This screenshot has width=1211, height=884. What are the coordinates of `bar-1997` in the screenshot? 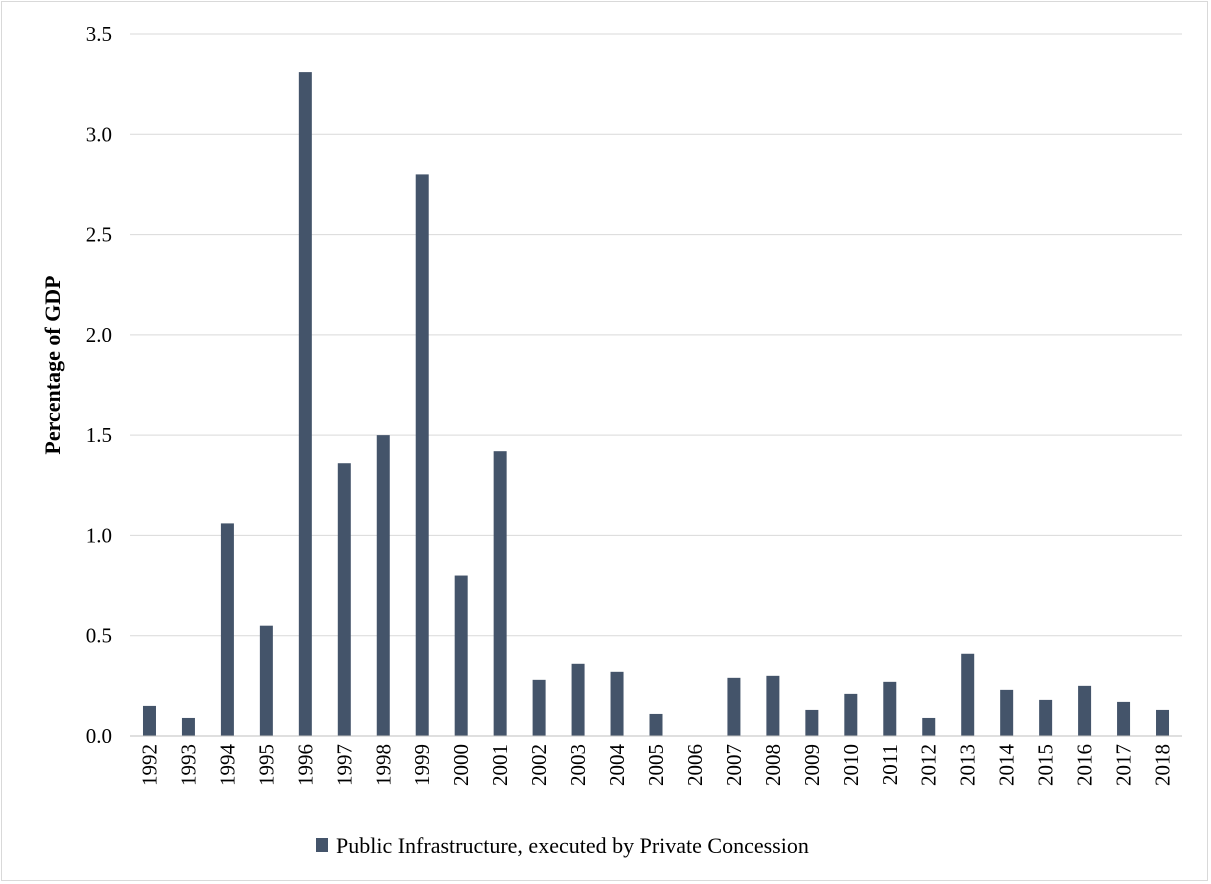 It's located at (344, 599).